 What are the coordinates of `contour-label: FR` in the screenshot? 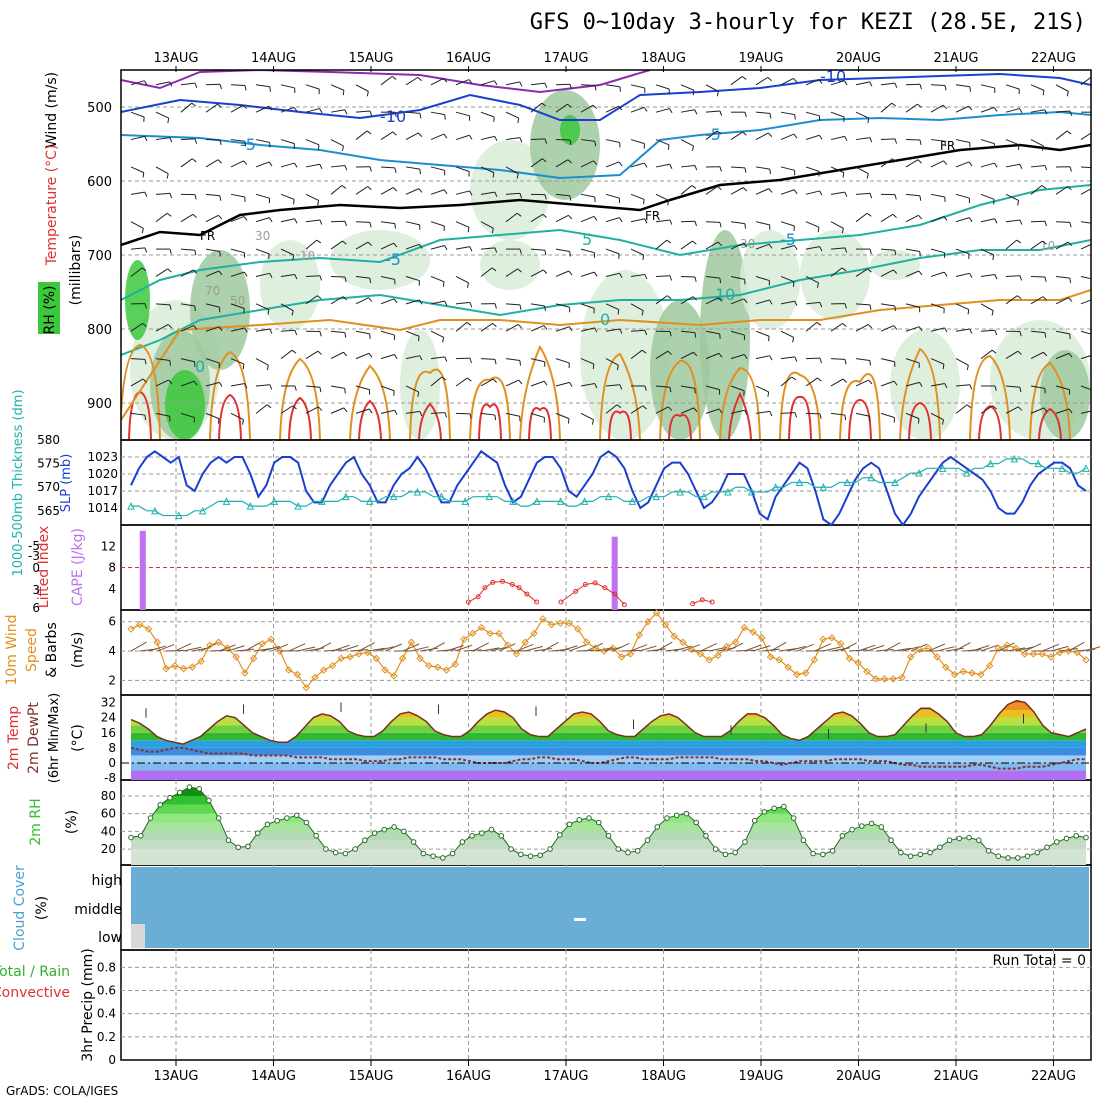 It's located at (652, 216).